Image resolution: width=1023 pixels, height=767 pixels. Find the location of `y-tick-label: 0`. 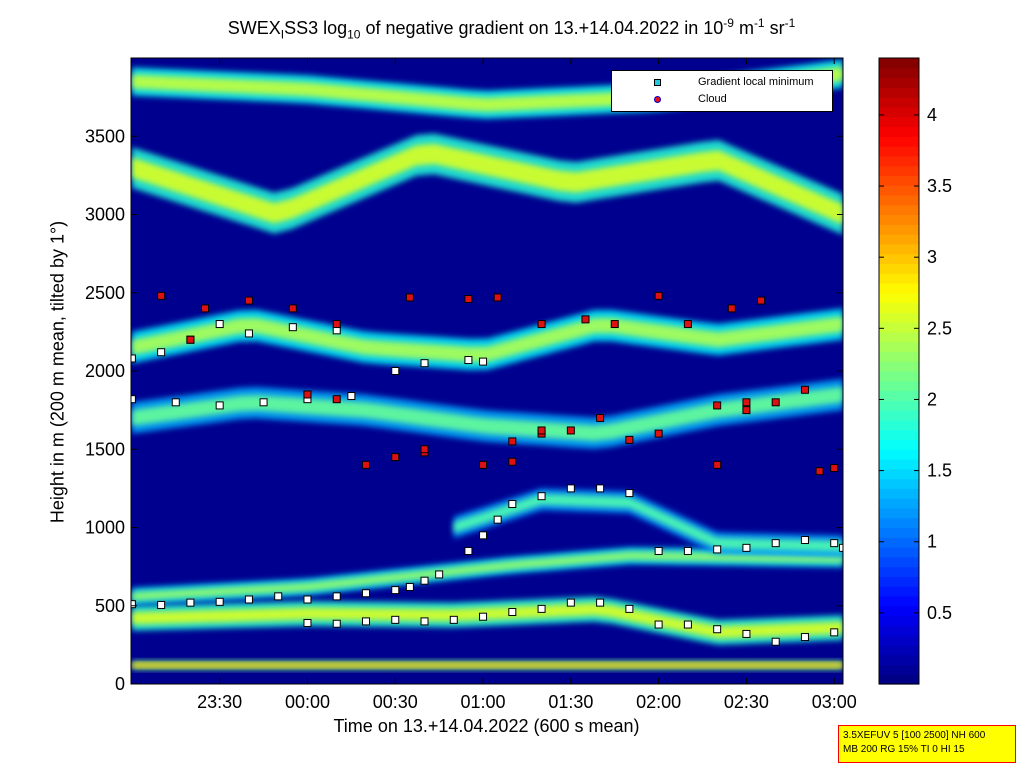

y-tick-label: 0 is located at coordinates (120, 684).